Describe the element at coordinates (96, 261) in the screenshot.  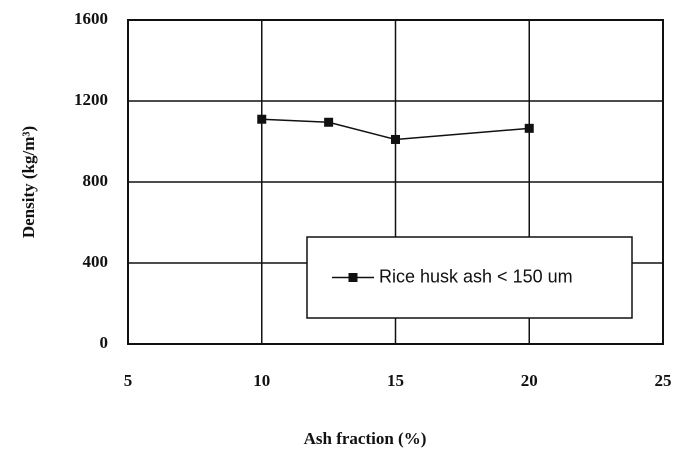
I see `y-tick-label: 400` at that location.